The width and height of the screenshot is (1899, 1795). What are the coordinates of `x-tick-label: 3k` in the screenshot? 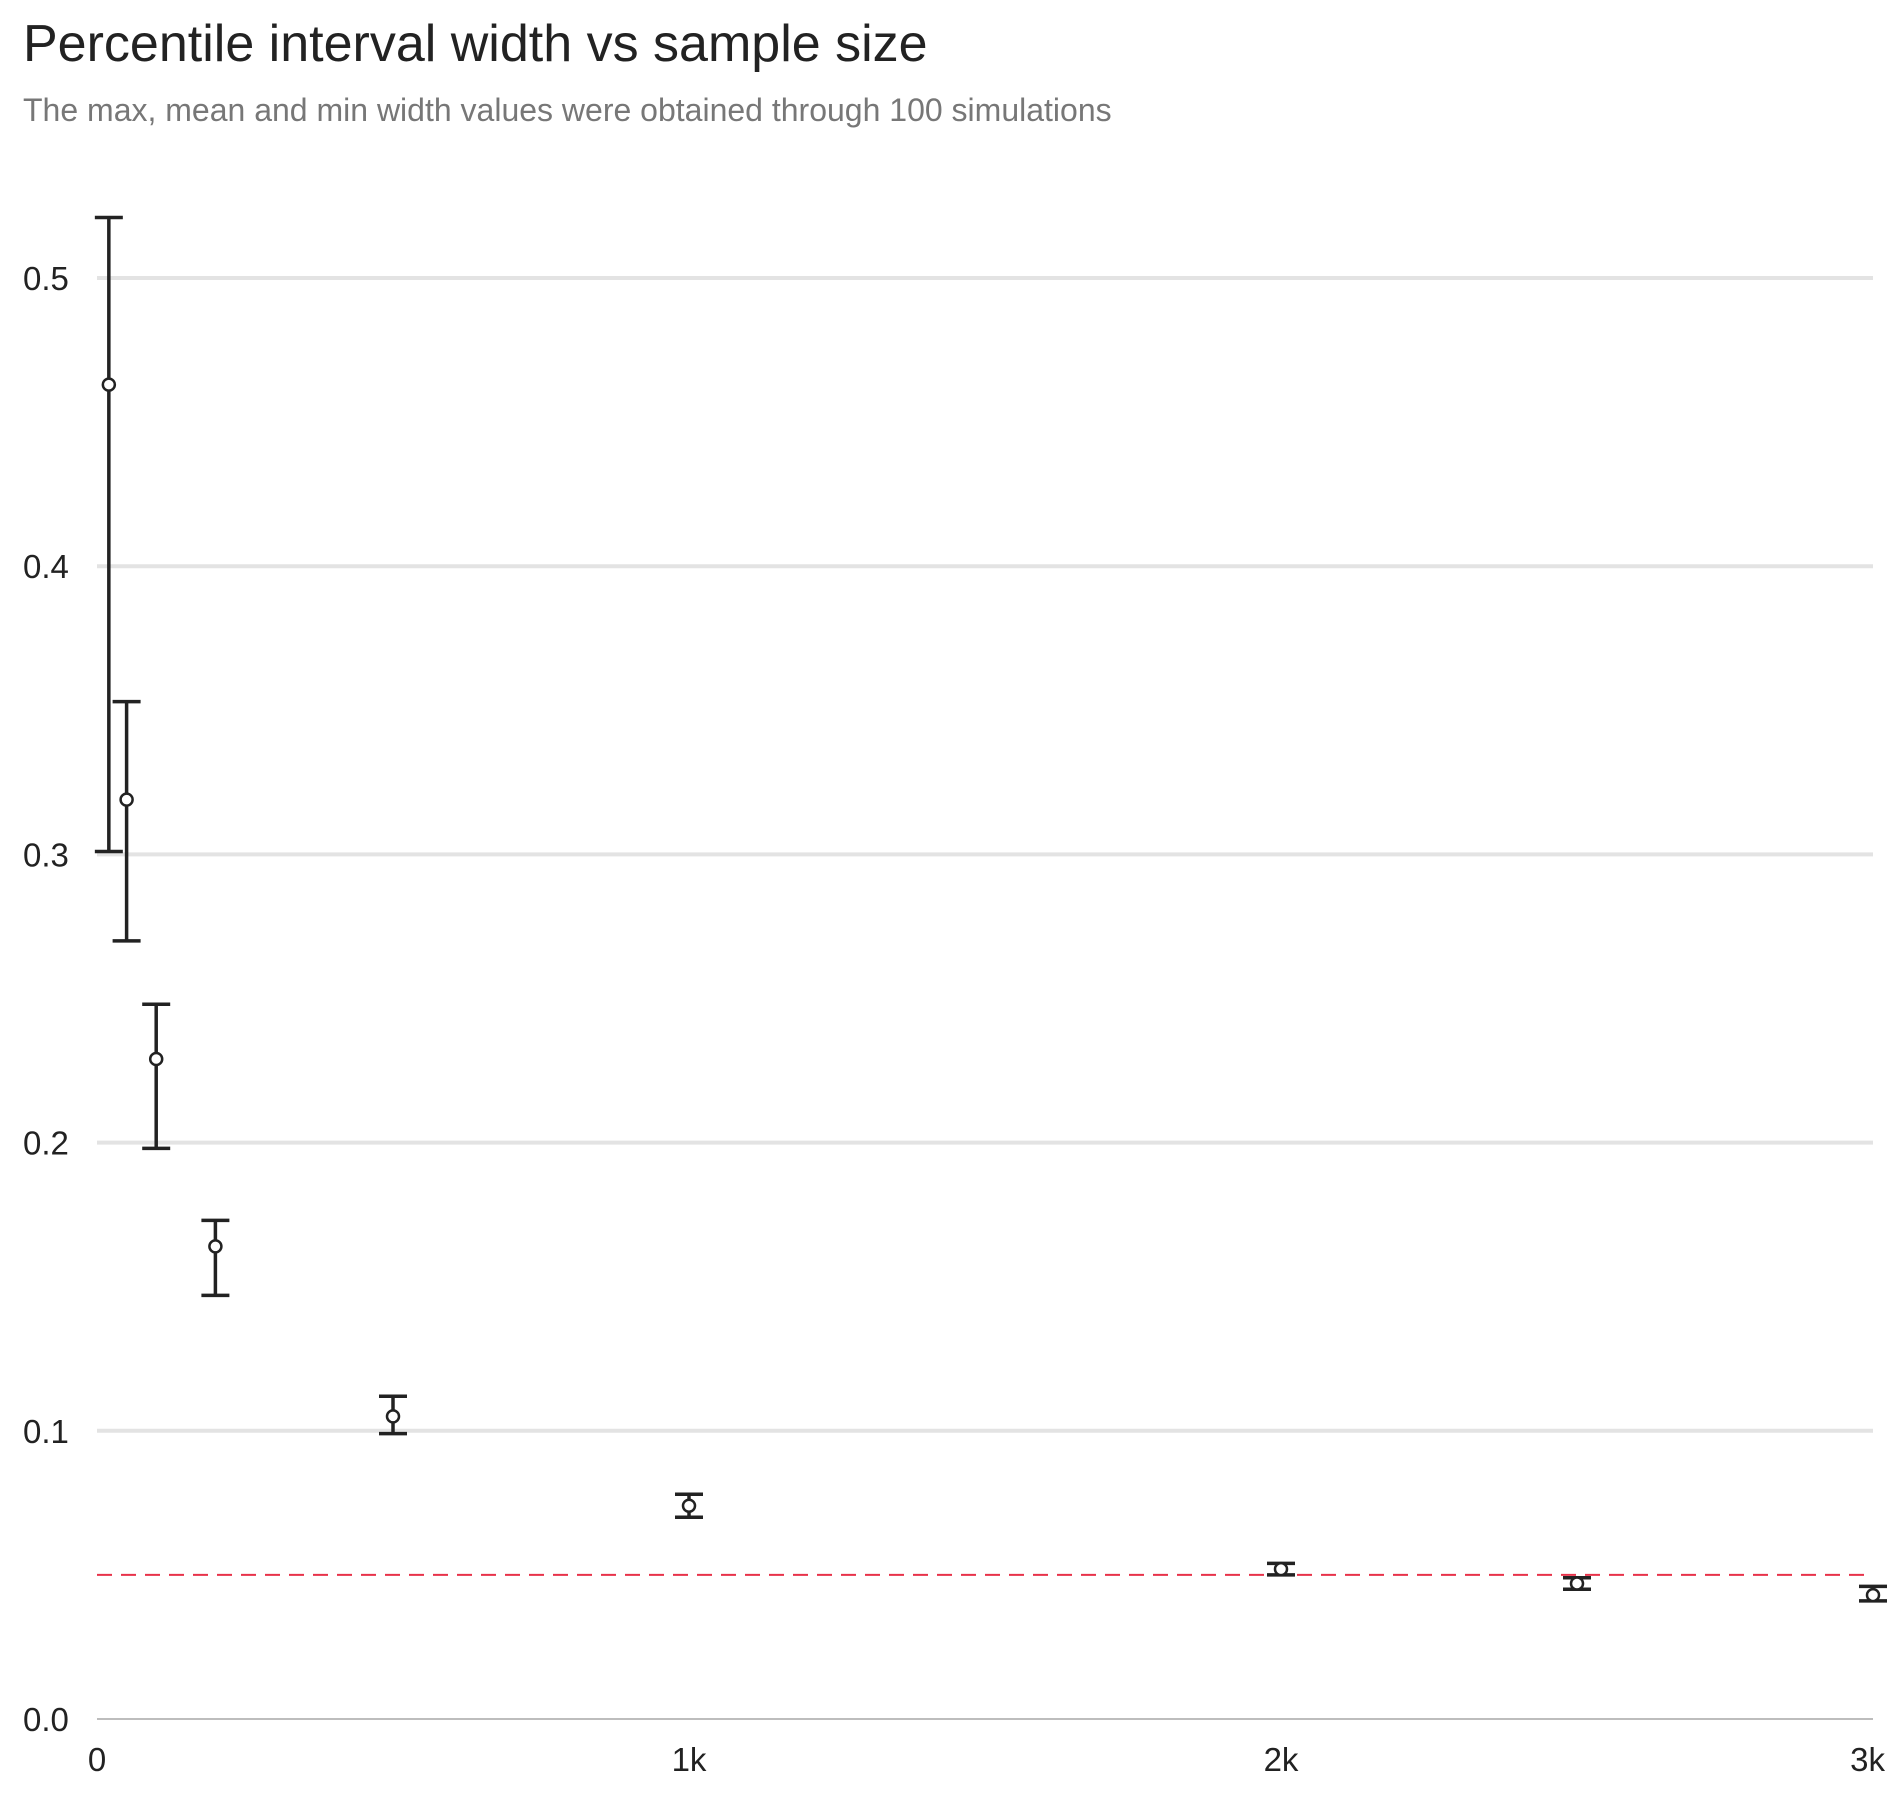 It's located at (1867, 1759).